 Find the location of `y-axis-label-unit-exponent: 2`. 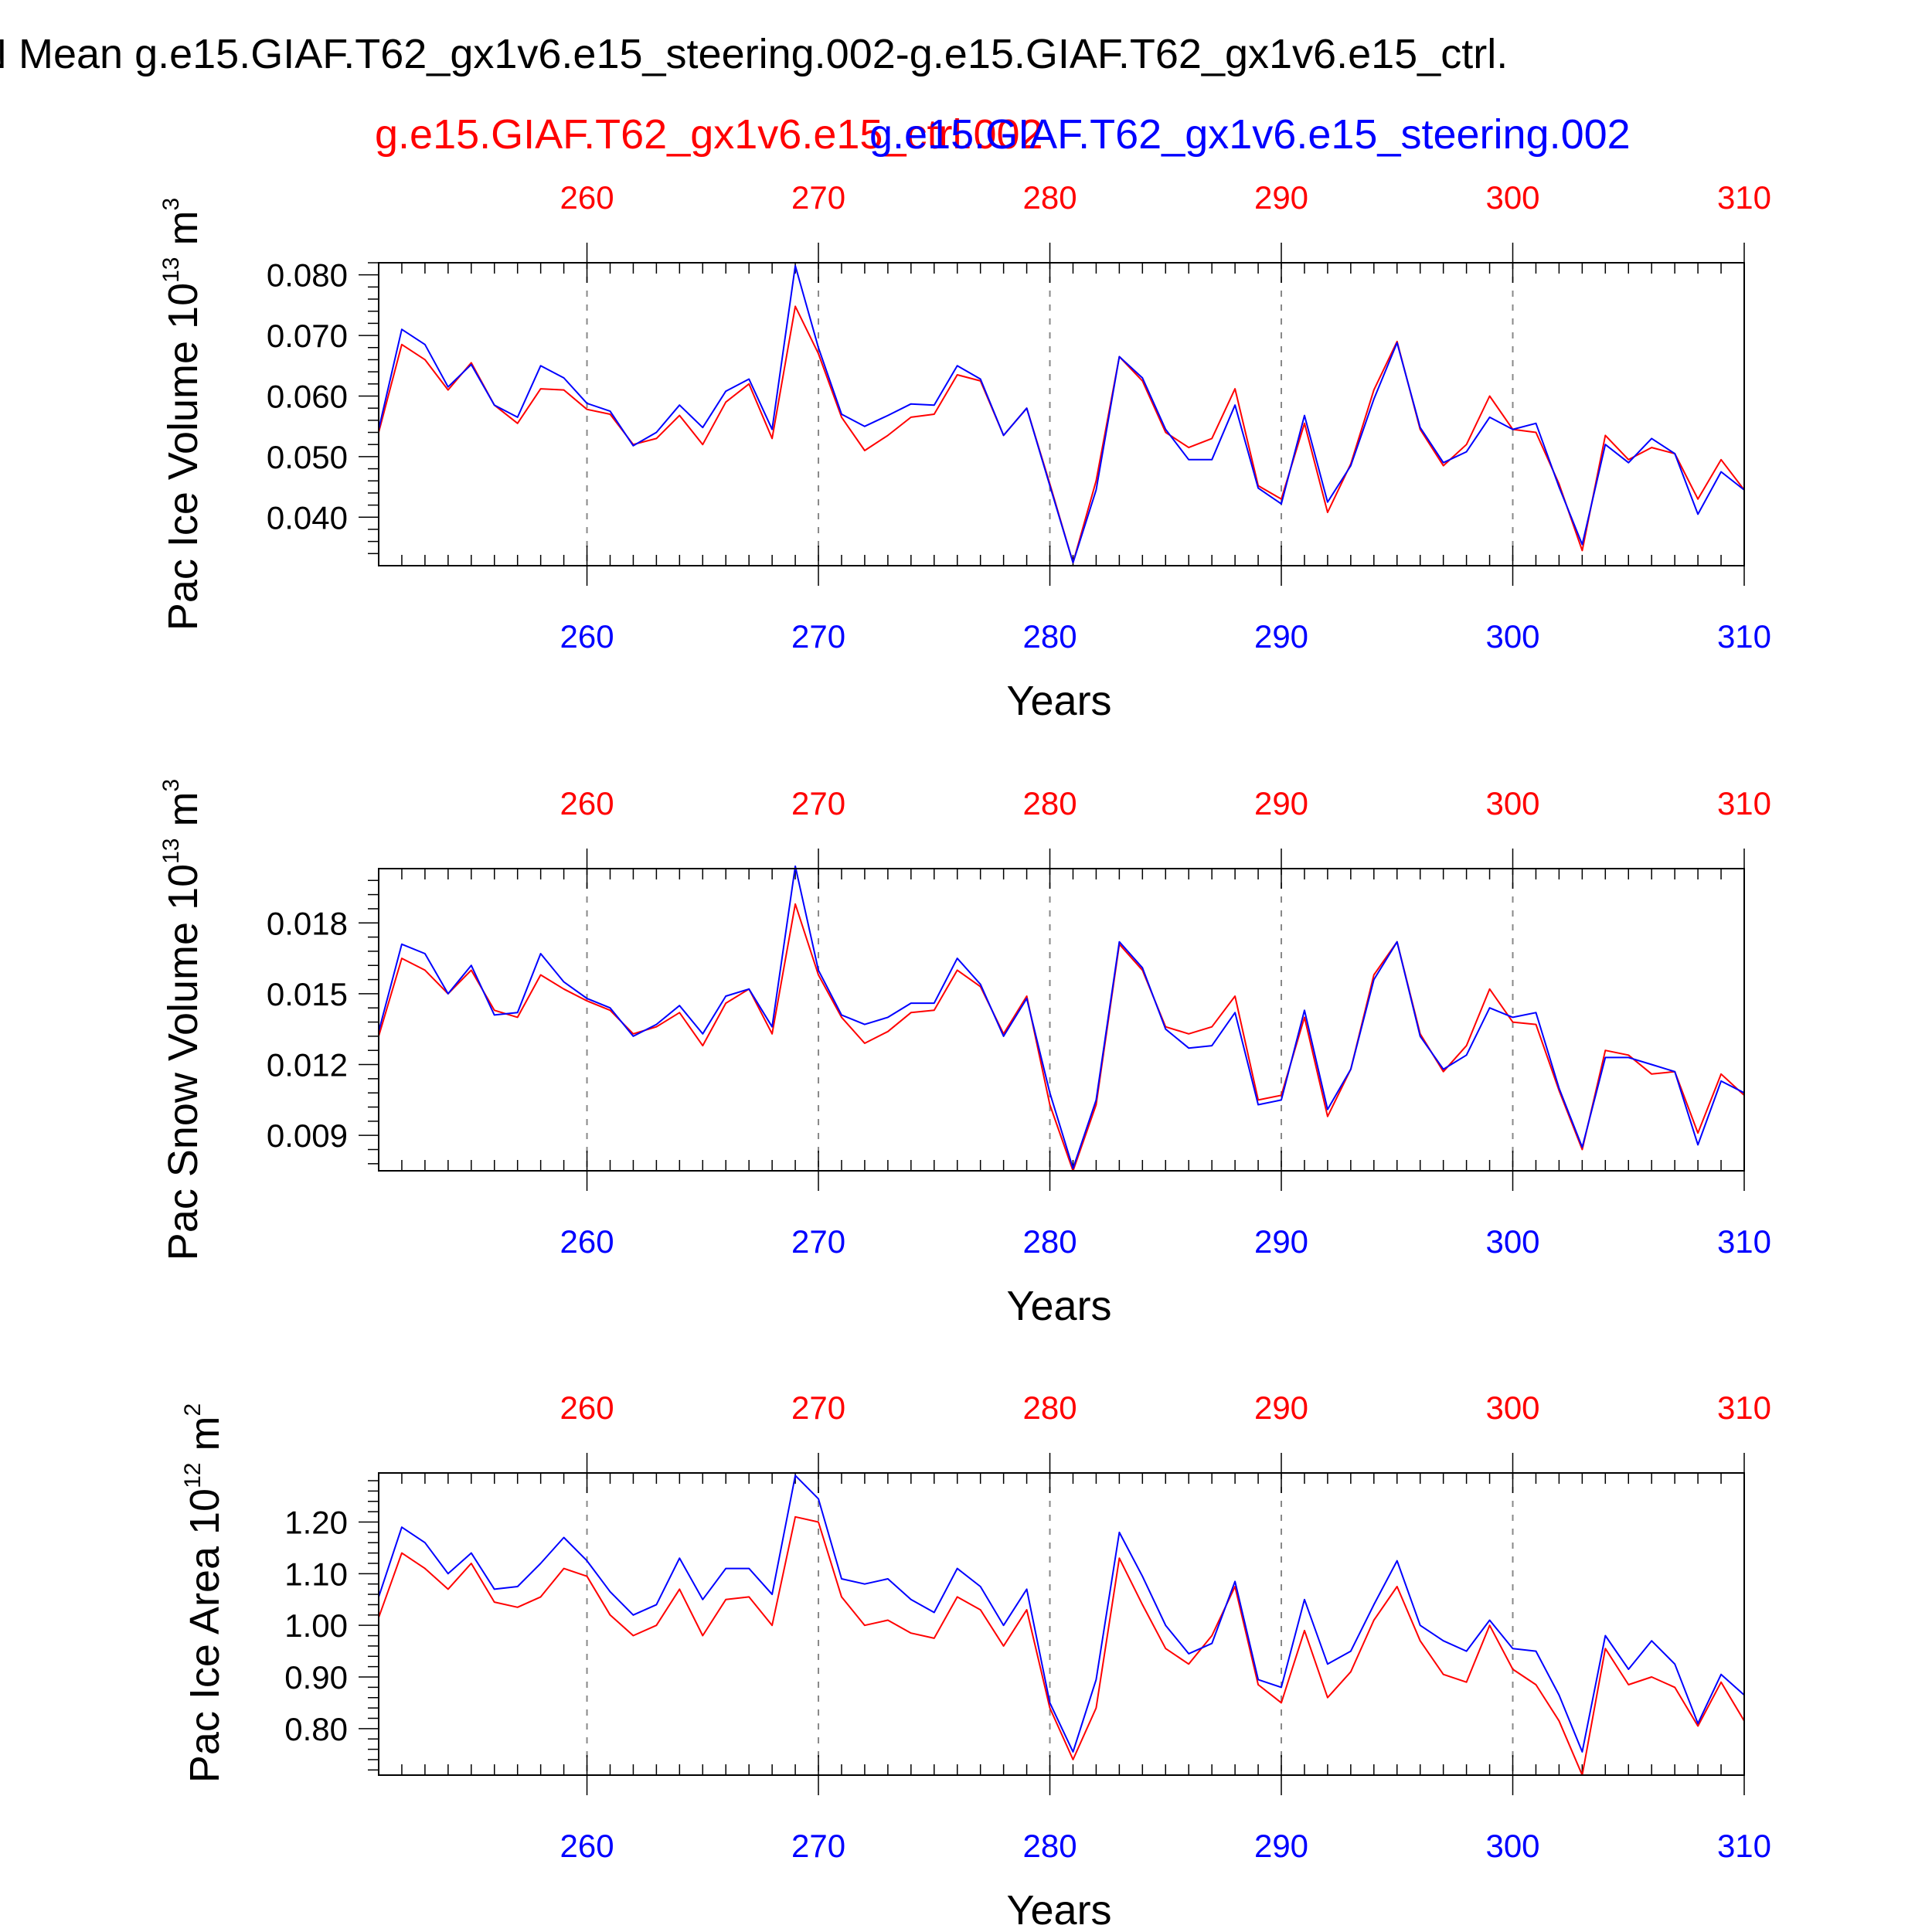

y-axis-label-unit-exponent: 2 is located at coordinates (193, 1410).